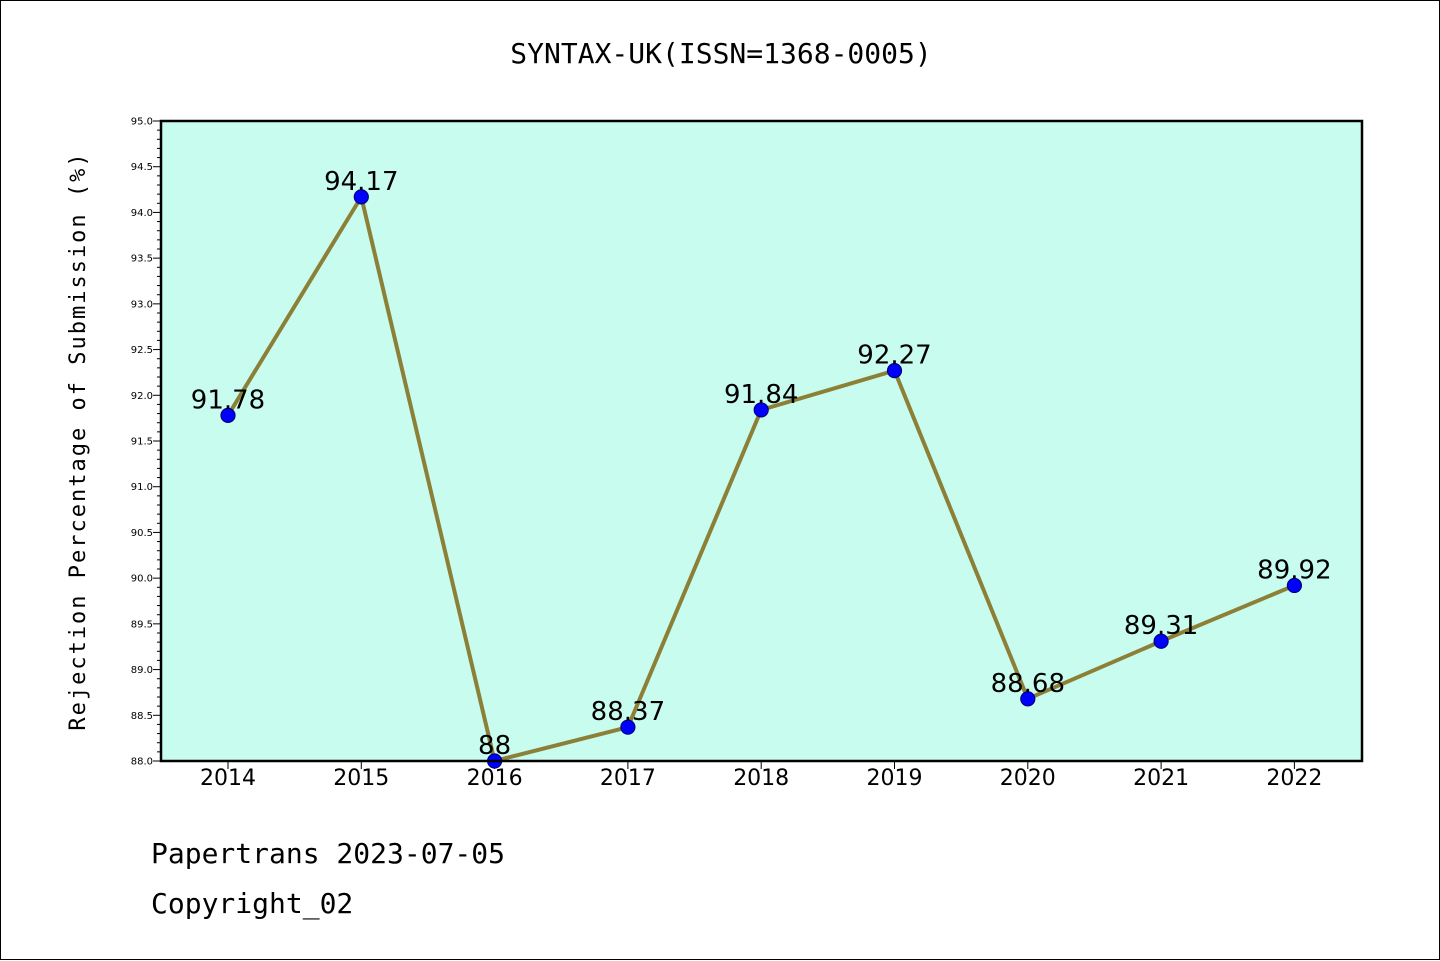 Image resolution: width=1440 pixels, height=961 pixels. What do you see at coordinates (894, 356) in the screenshot?
I see `data-label: 92.27` at bounding box center [894, 356].